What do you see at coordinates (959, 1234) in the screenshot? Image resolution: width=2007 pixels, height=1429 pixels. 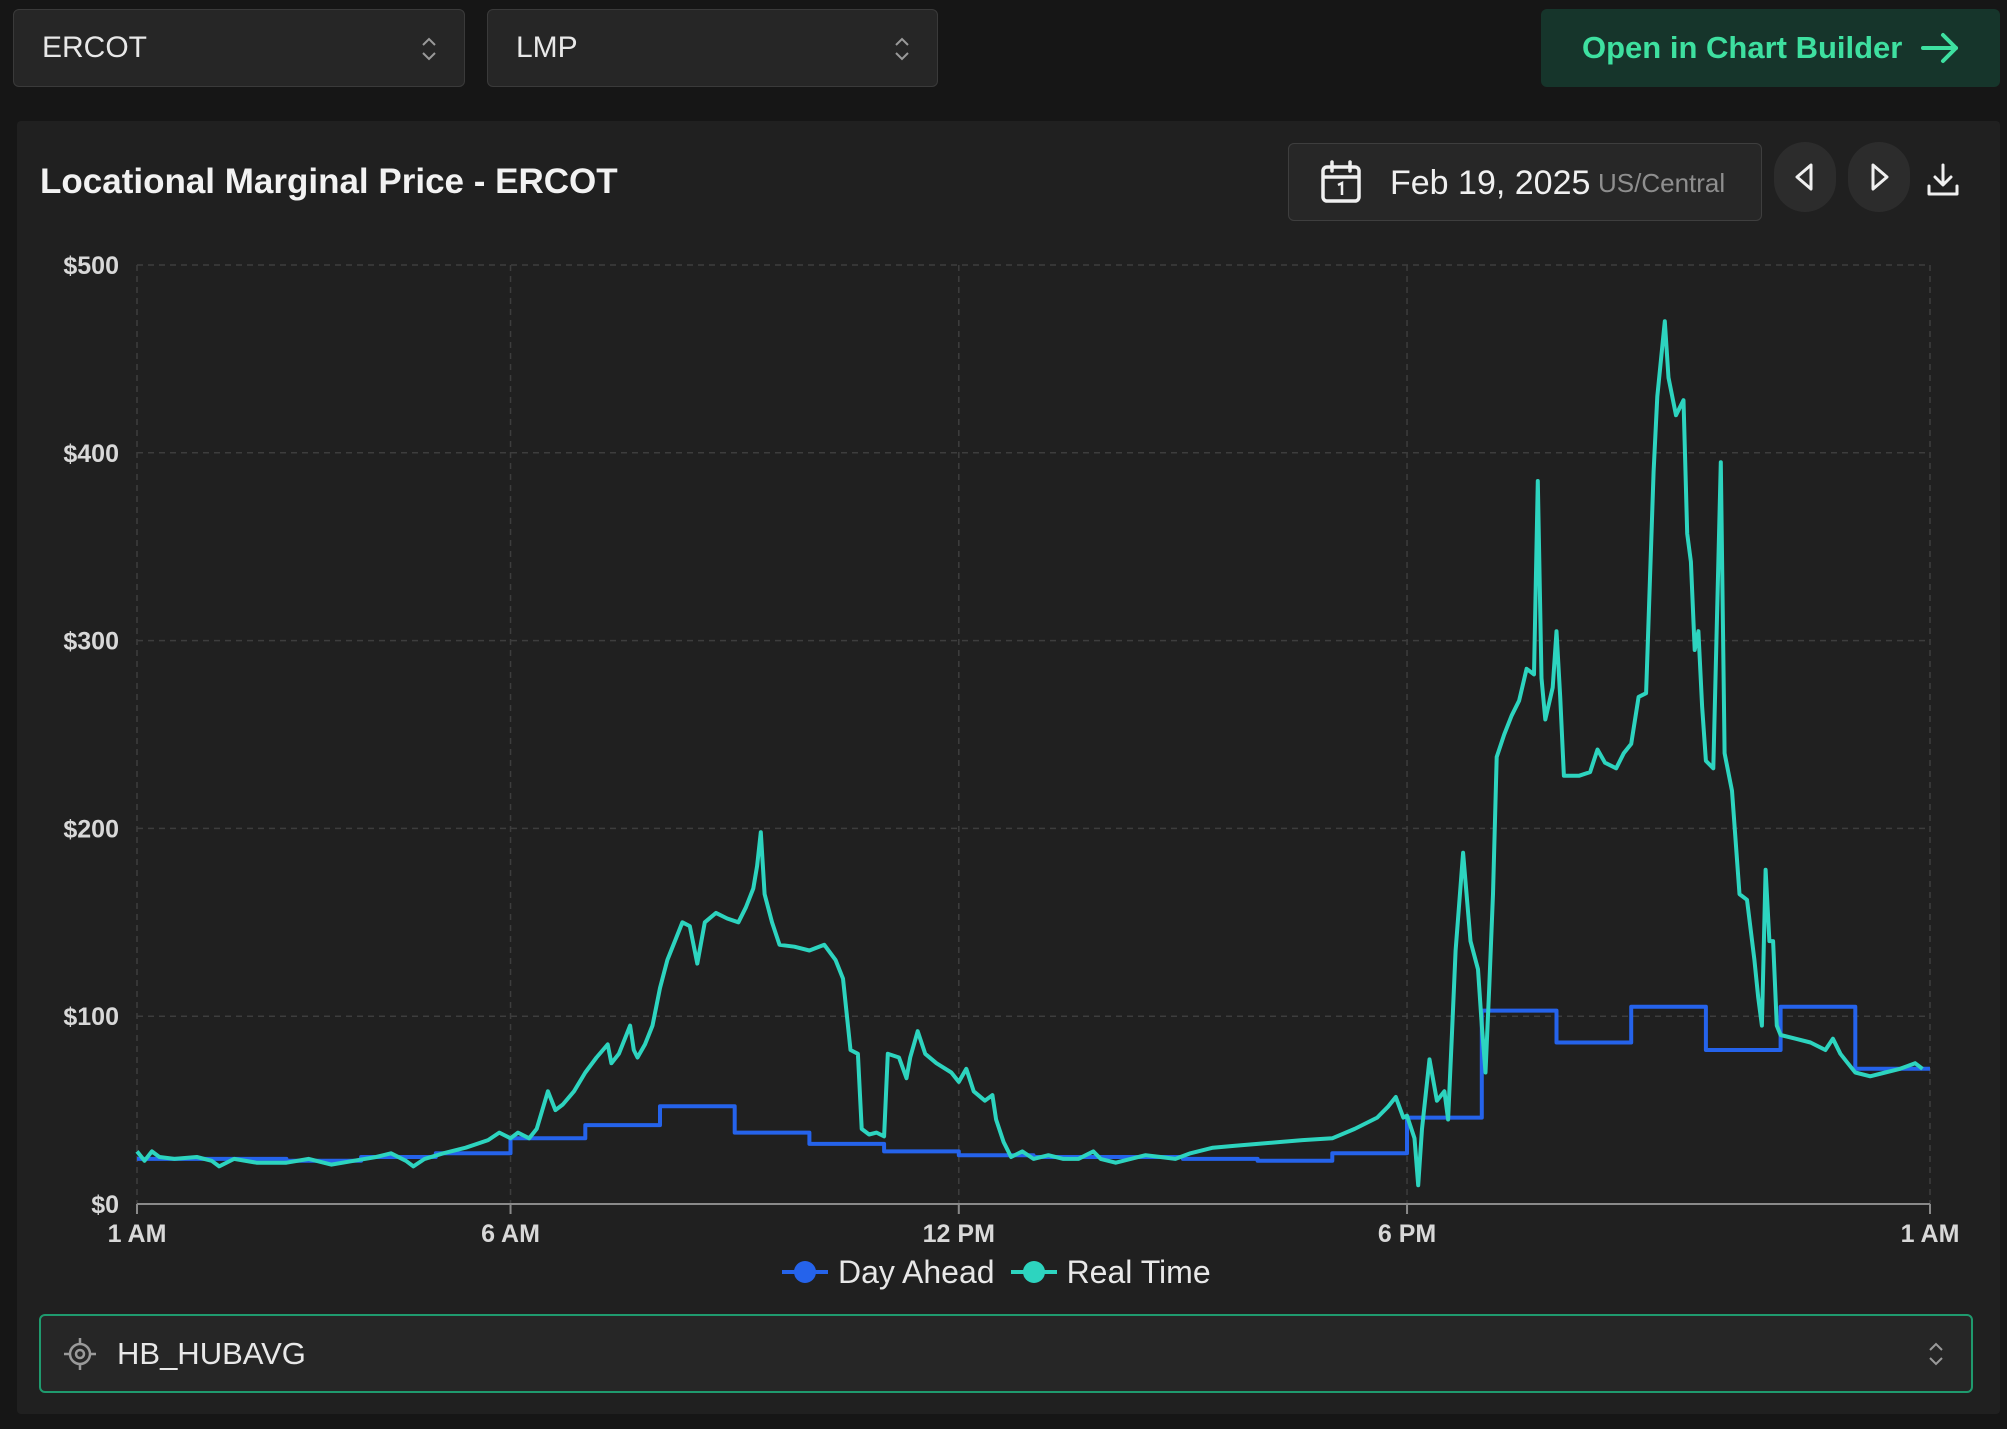 I see `x-tick-label: 12 PM` at bounding box center [959, 1234].